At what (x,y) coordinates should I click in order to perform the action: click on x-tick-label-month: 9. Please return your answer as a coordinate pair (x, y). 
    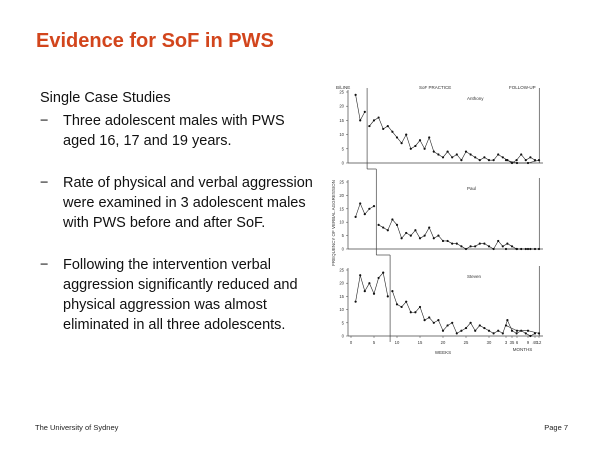
    Looking at the image, I should click on (528, 342).